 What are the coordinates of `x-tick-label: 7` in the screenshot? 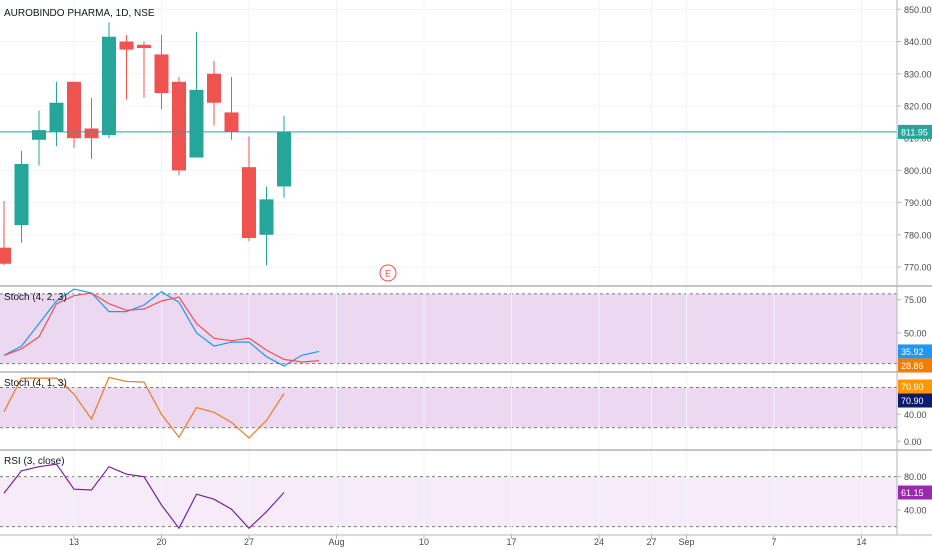 It's located at (773, 542).